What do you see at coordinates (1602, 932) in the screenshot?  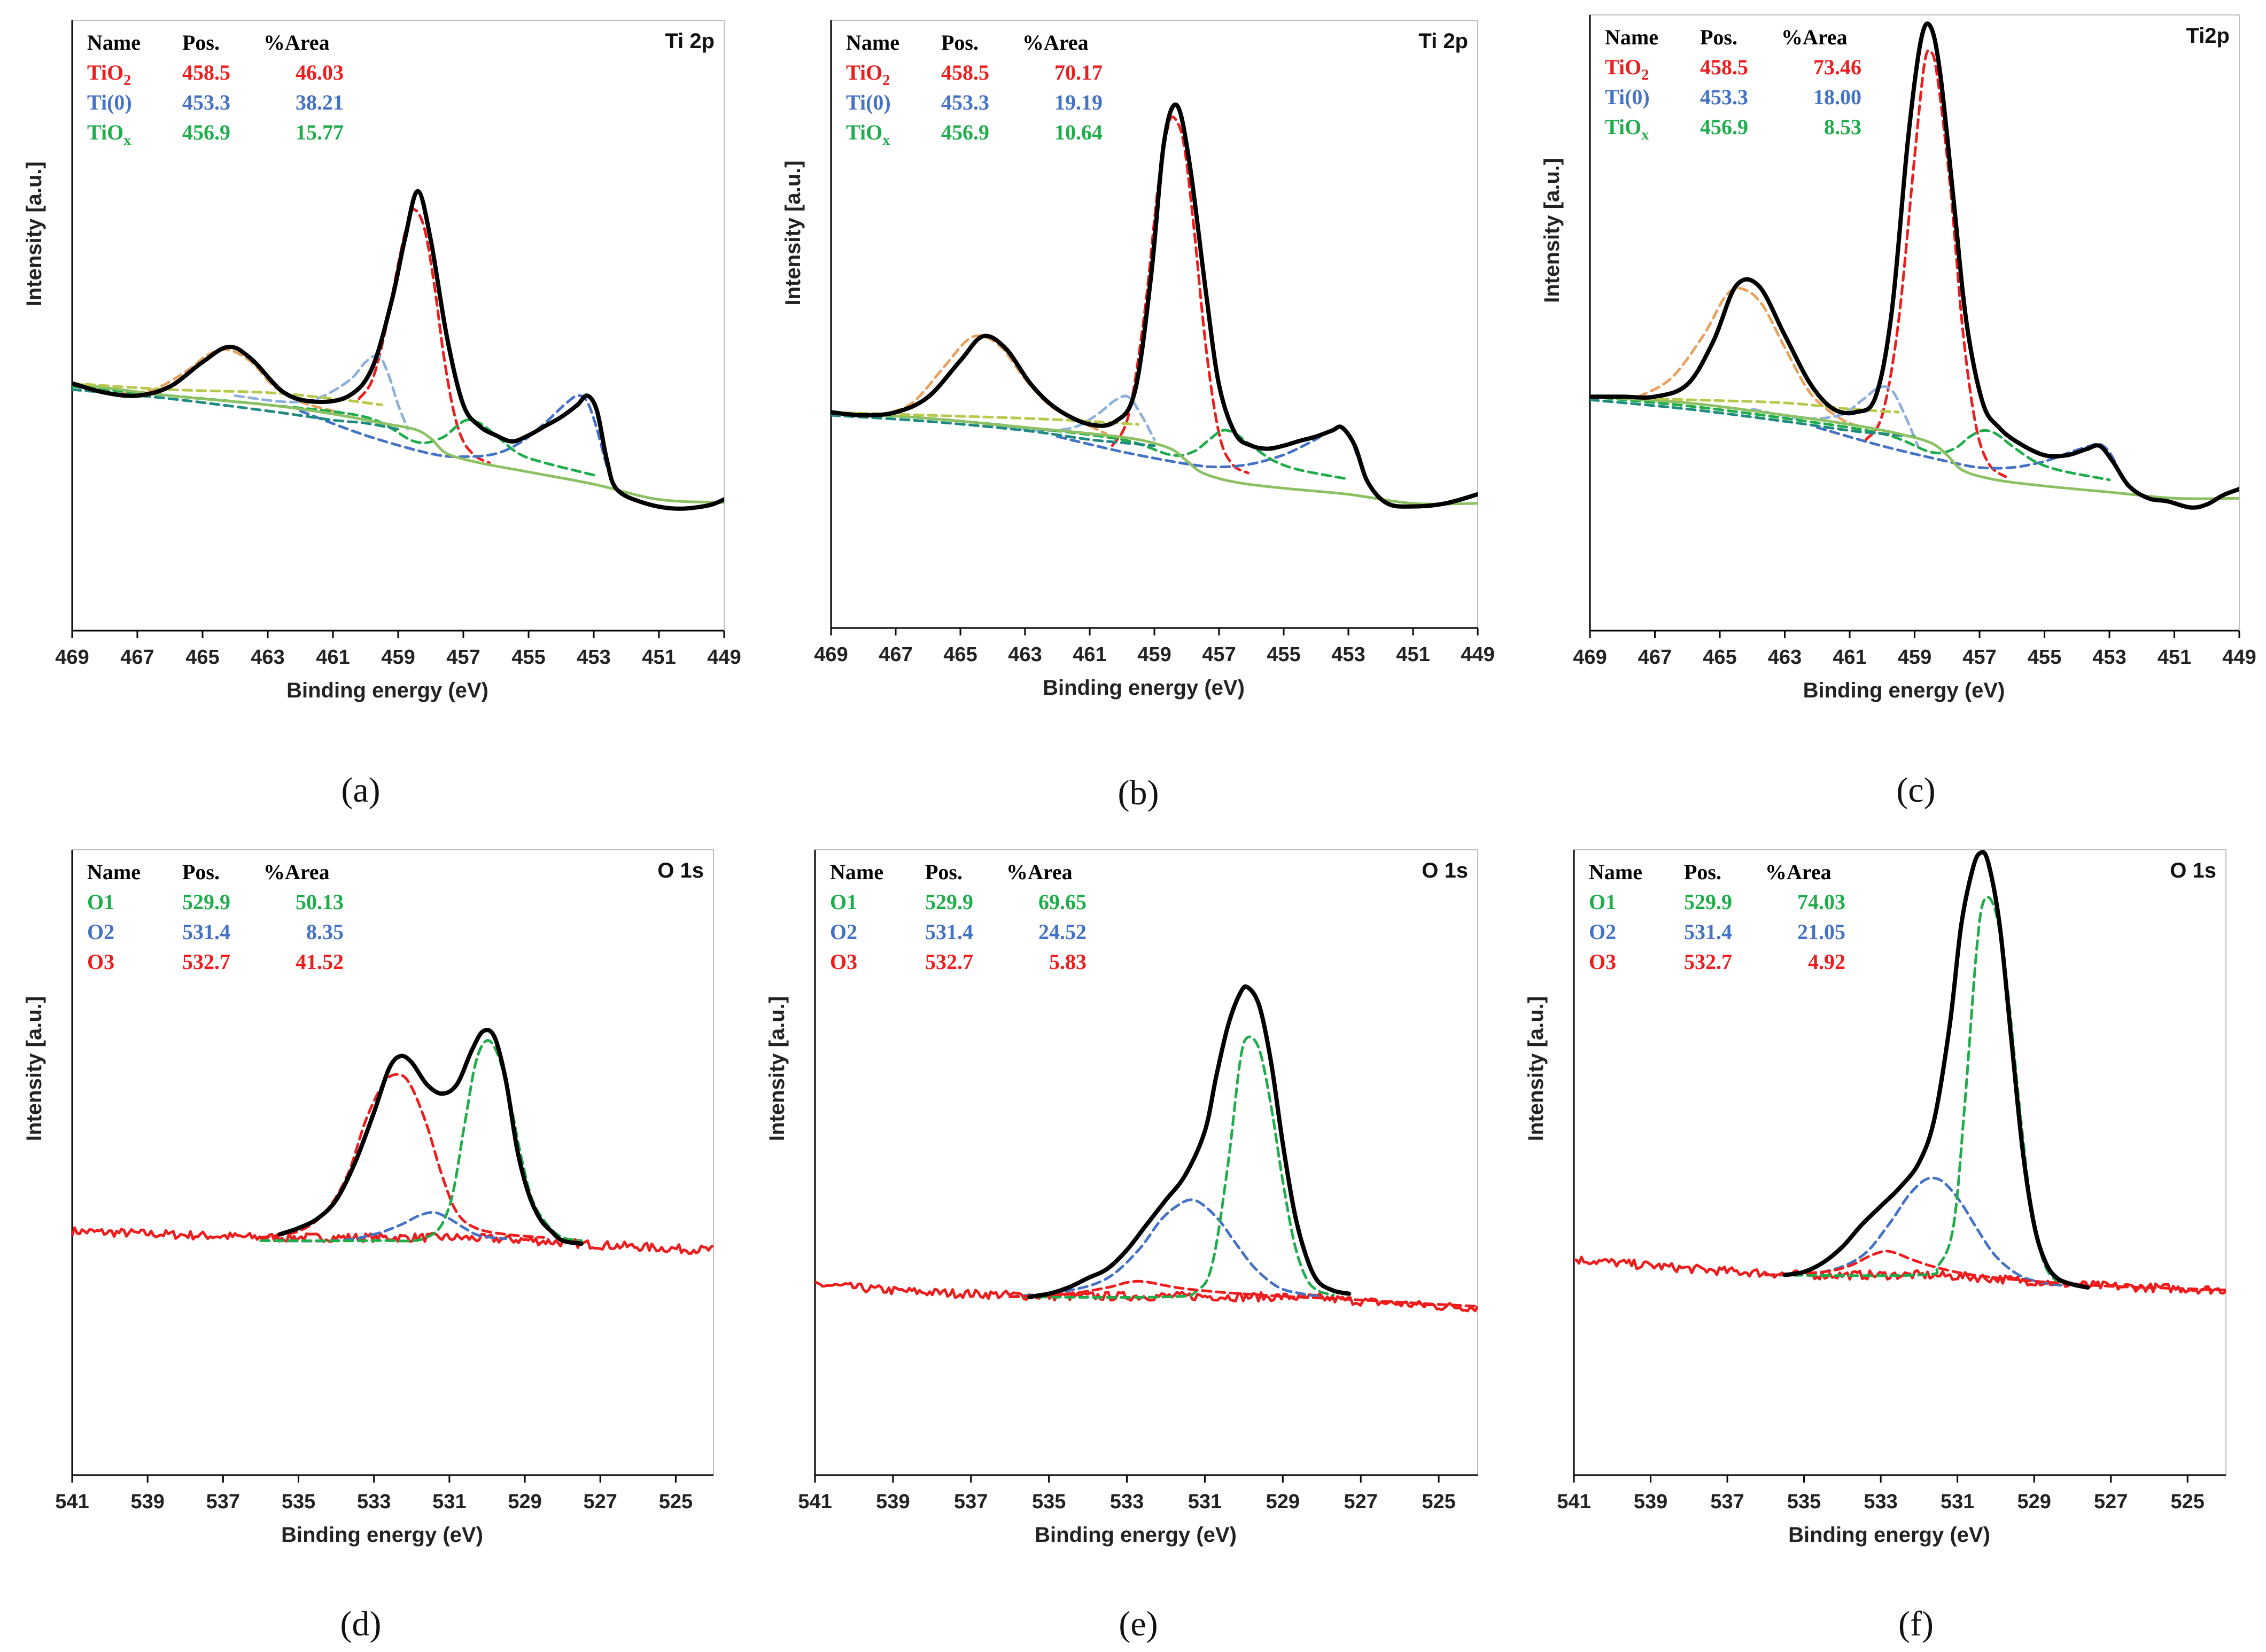 I see `legend-name: O2` at bounding box center [1602, 932].